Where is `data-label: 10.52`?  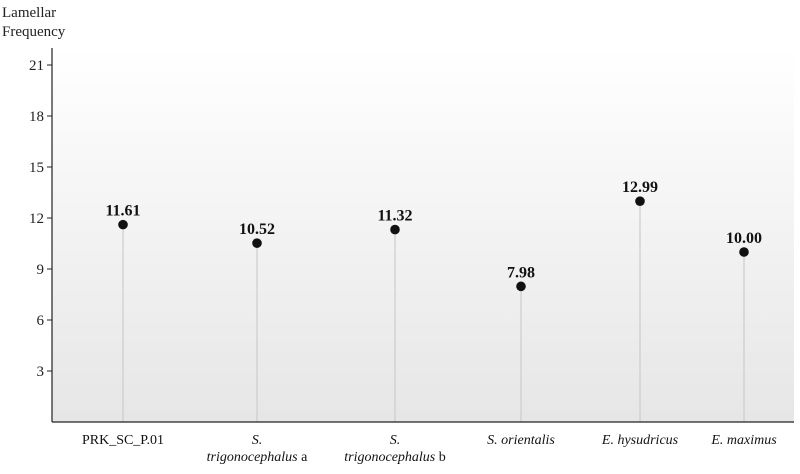 data-label: 10.52 is located at coordinates (257, 229).